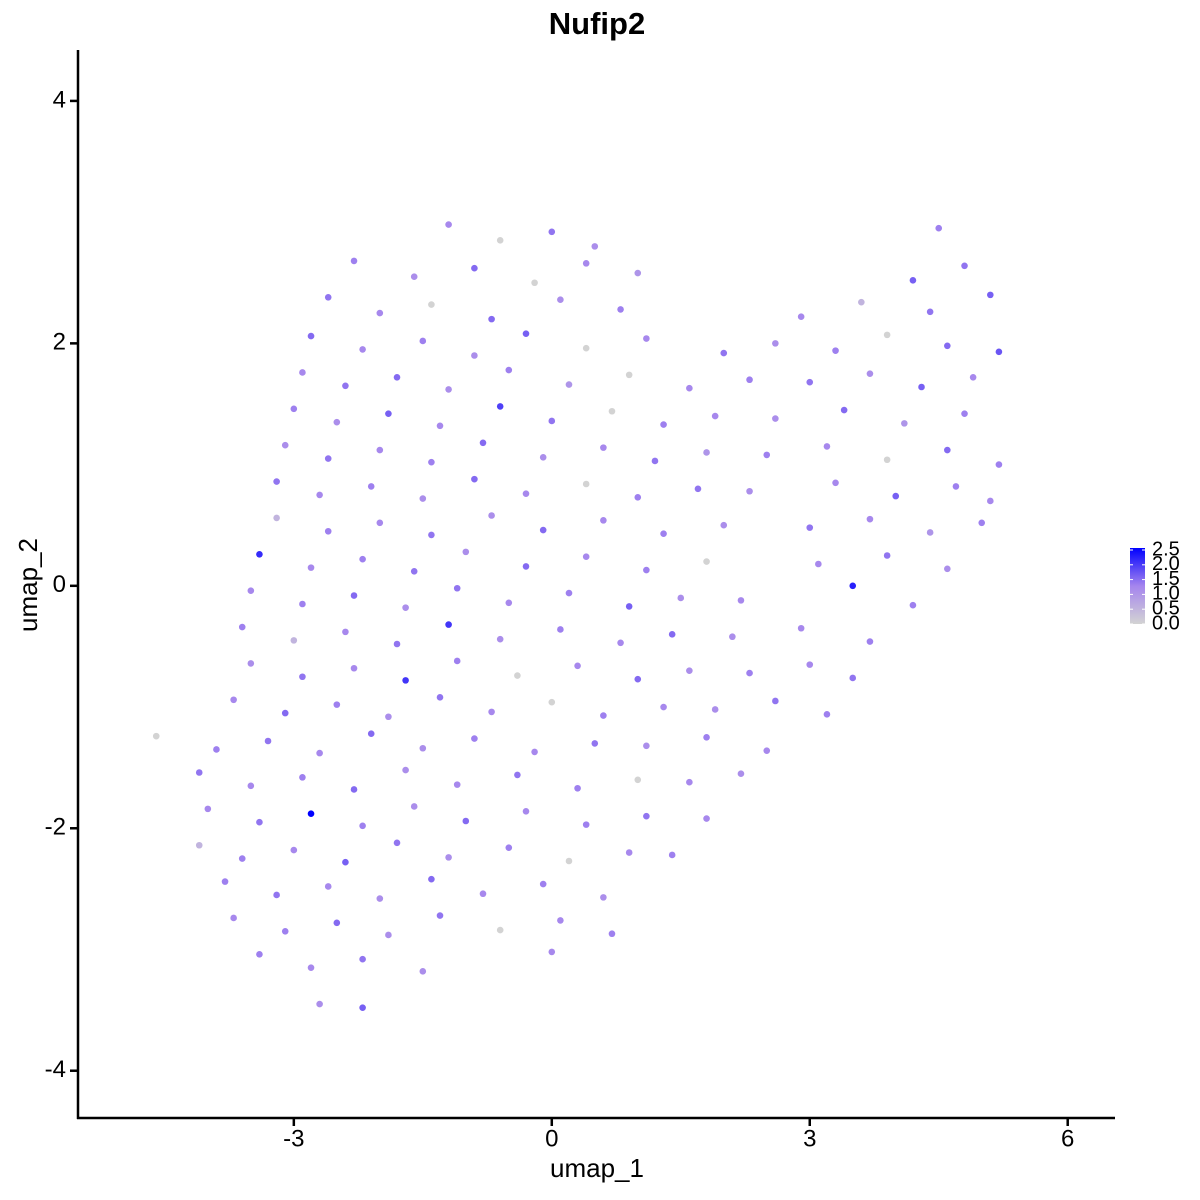 This screenshot has height=1200, width=1200. Describe the element at coordinates (59, 99) in the screenshot. I see `y-tick-label: 4` at that location.